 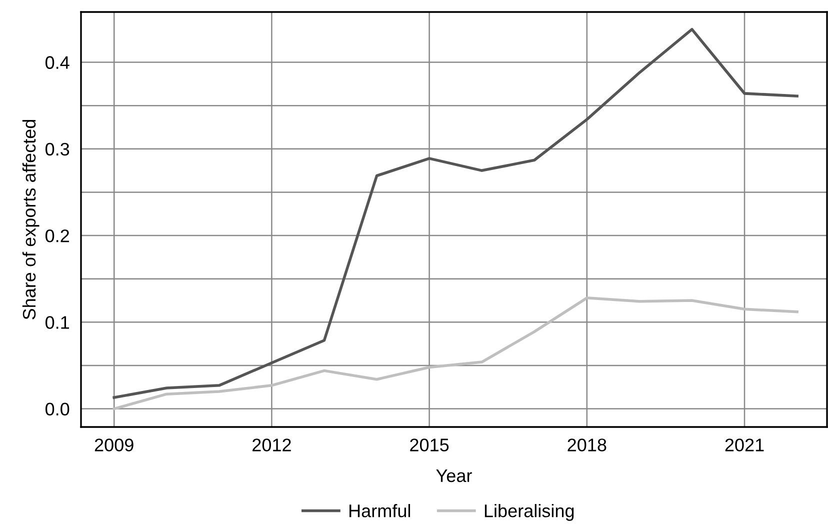 I want to click on legend-label: Harmful, so click(x=380, y=511).